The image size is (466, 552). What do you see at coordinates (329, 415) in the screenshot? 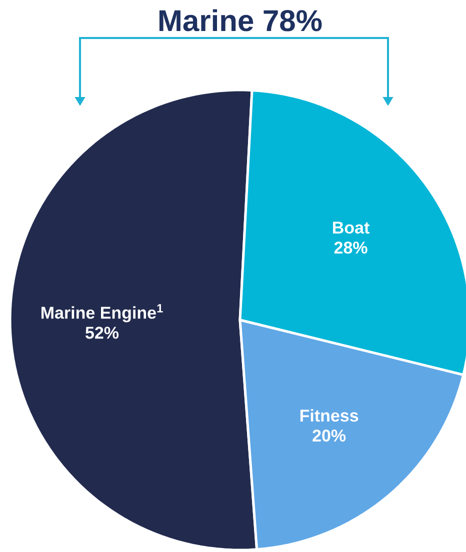
I see `slice-label: Fitness` at bounding box center [329, 415].